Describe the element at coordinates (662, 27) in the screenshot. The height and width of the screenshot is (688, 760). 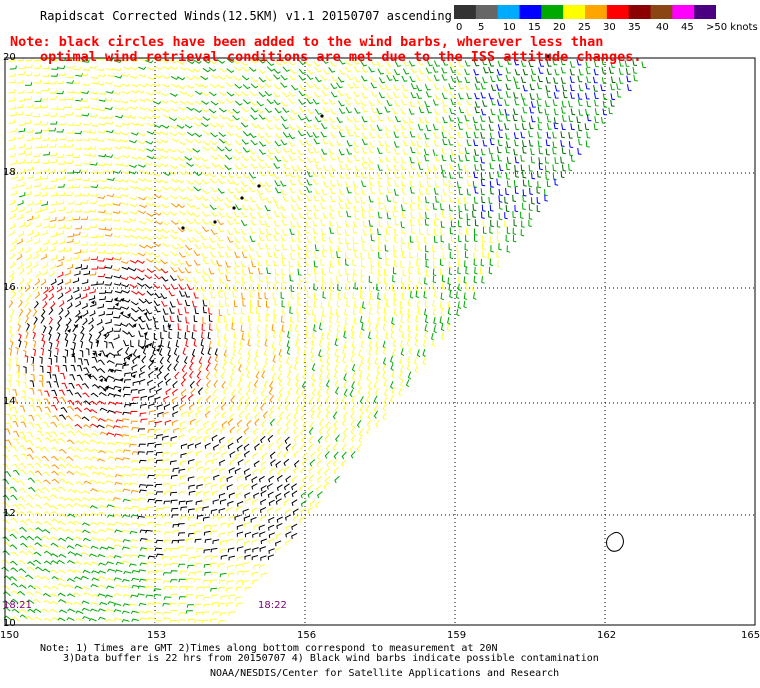
I see `colorbar-label: 40` at that location.